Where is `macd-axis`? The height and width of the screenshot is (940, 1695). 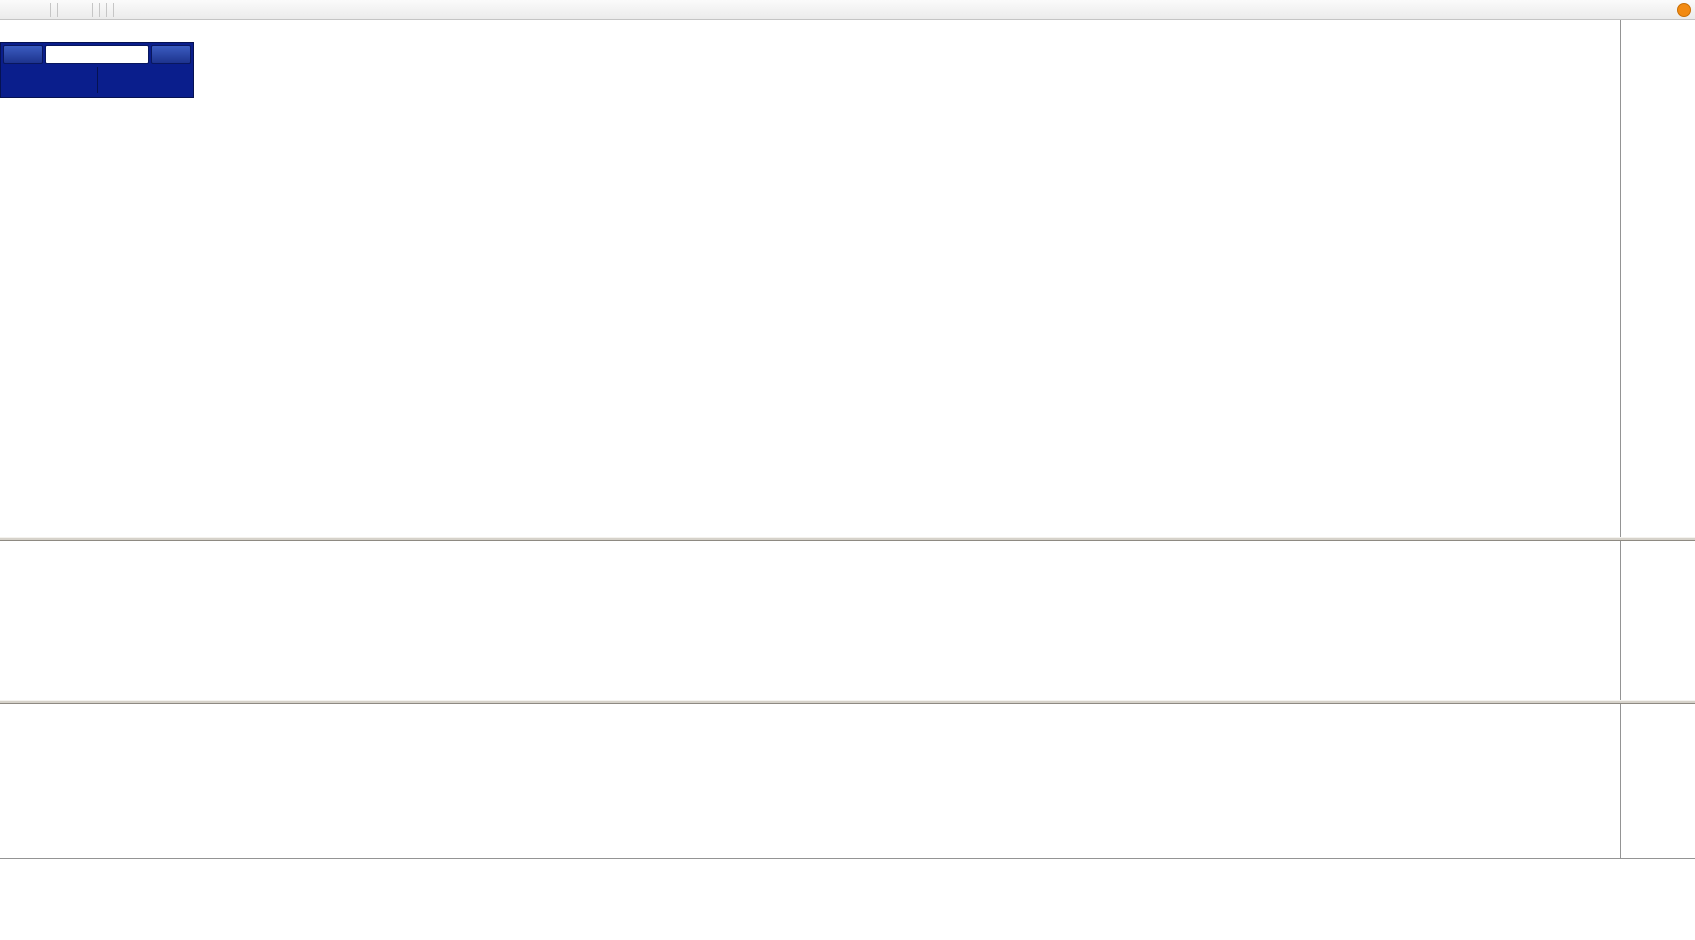
macd-axis is located at coordinates (1657, 620).